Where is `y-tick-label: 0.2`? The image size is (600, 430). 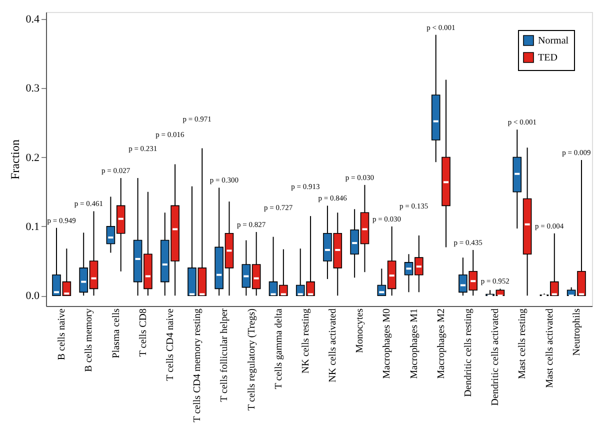
y-tick-label: 0.2 is located at coordinates (33, 158).